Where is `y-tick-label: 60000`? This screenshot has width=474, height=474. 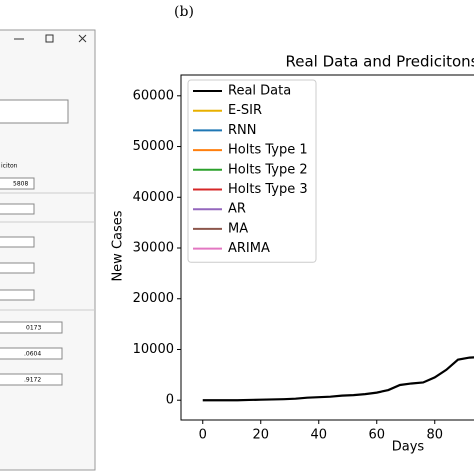 y-tick-label: 60000 is located at coordinates (153, 95).